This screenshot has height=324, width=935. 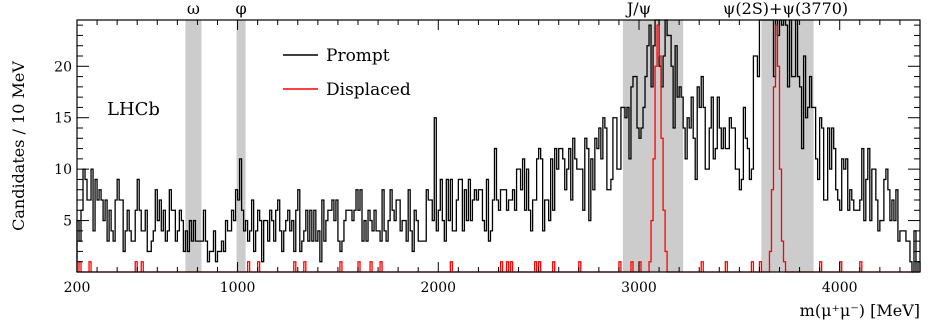 What do you see at coordinates (240, 9) in the screenshot?
I see `peak-label-phi: φ` at bounding box center [240, 9].